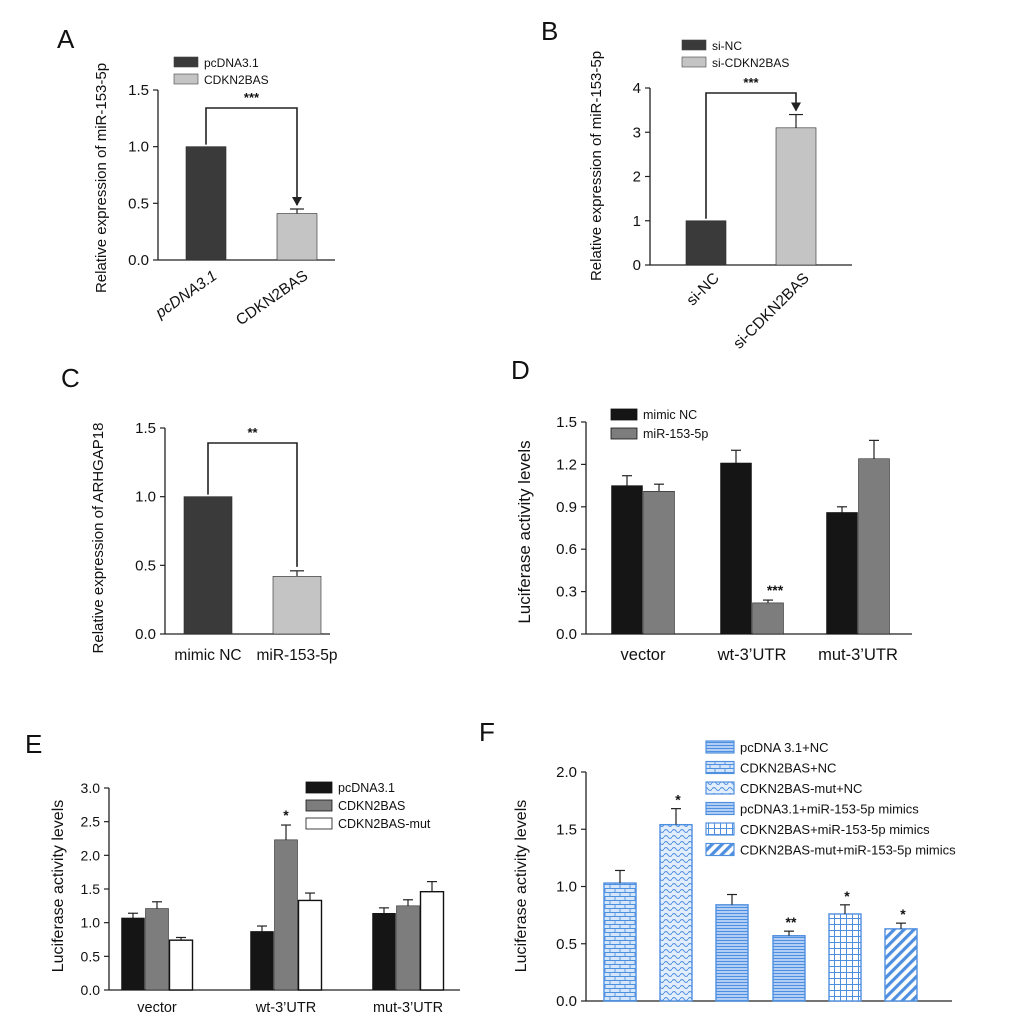 The height and width of the screenshot is (1032, 1020). I want to click on y-tick-label: 1, so click(637, 221).